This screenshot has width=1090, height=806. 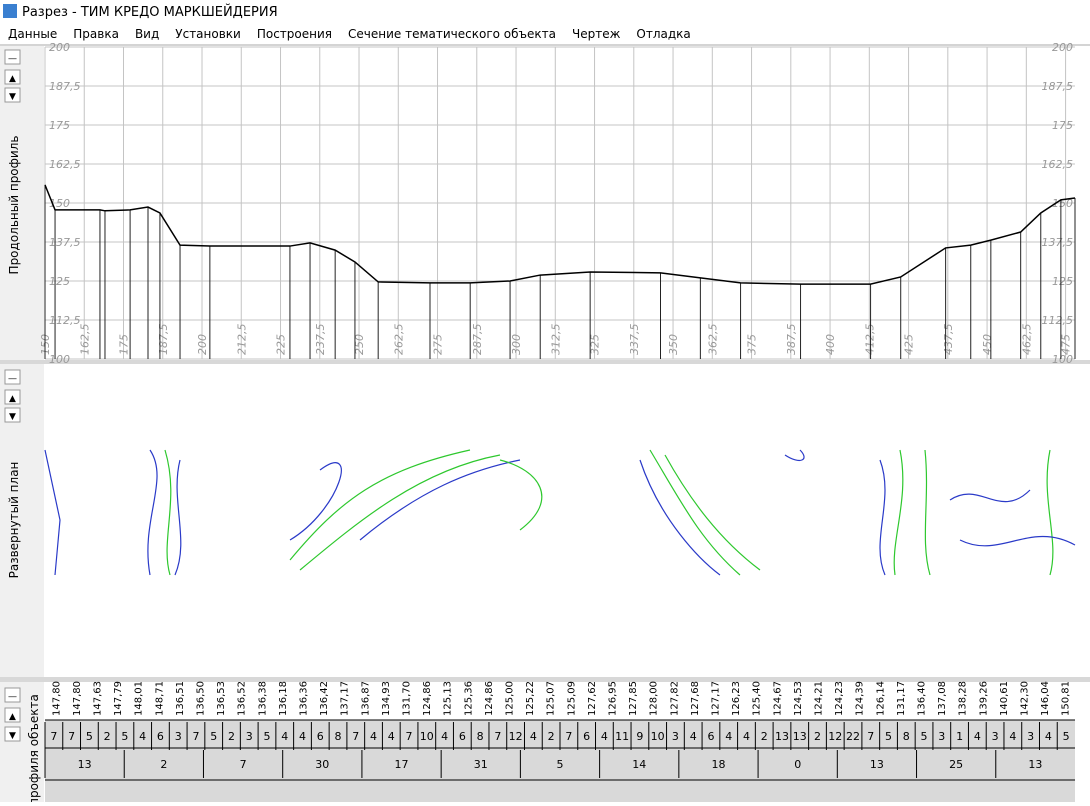 What do you see at coordinates (1026, 340) in the screenshot?
I see `x-tick-label: 462,5` at bounding box center [1026, 340].